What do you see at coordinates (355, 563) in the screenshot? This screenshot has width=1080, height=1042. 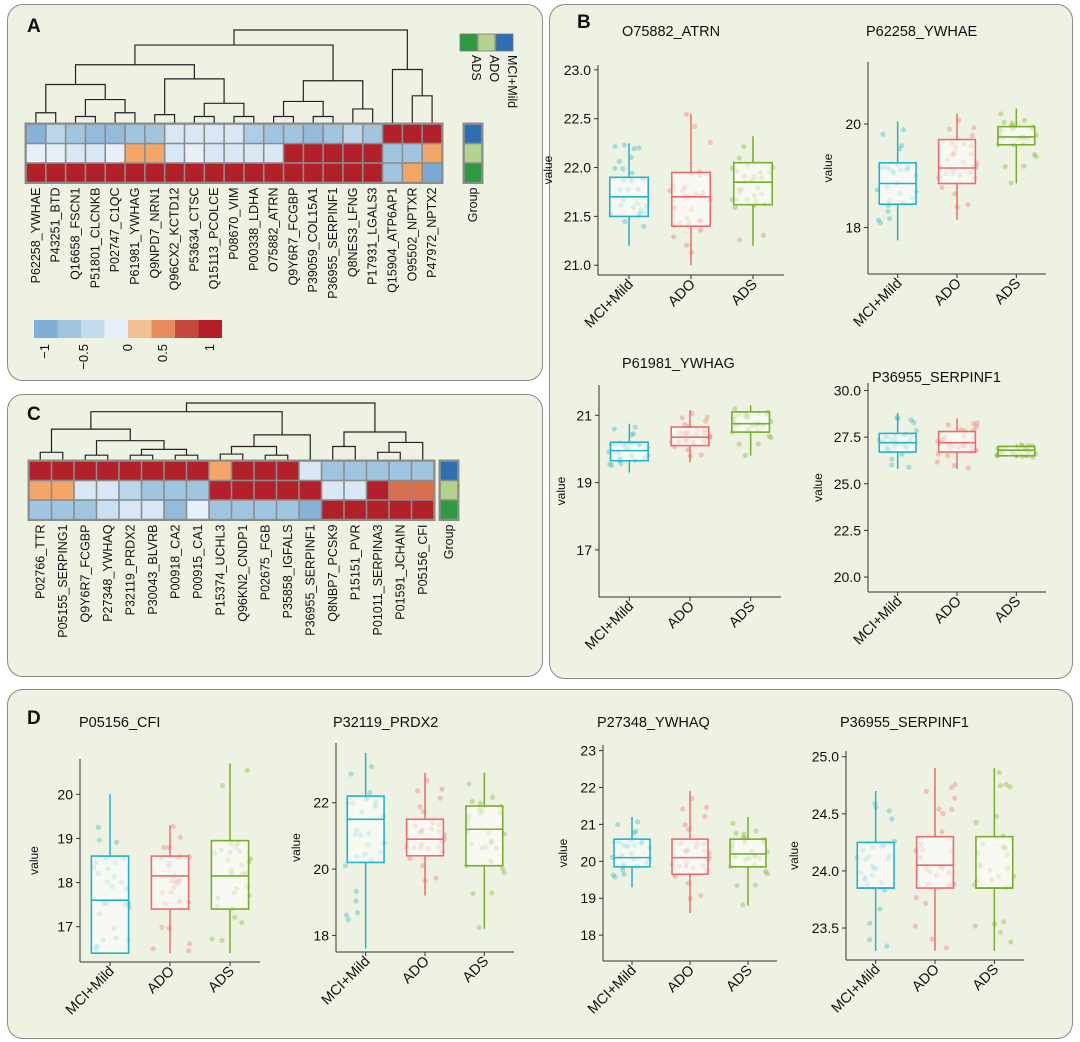 I see `column-label: P15151_PVR` at bounding box center [355, 563].